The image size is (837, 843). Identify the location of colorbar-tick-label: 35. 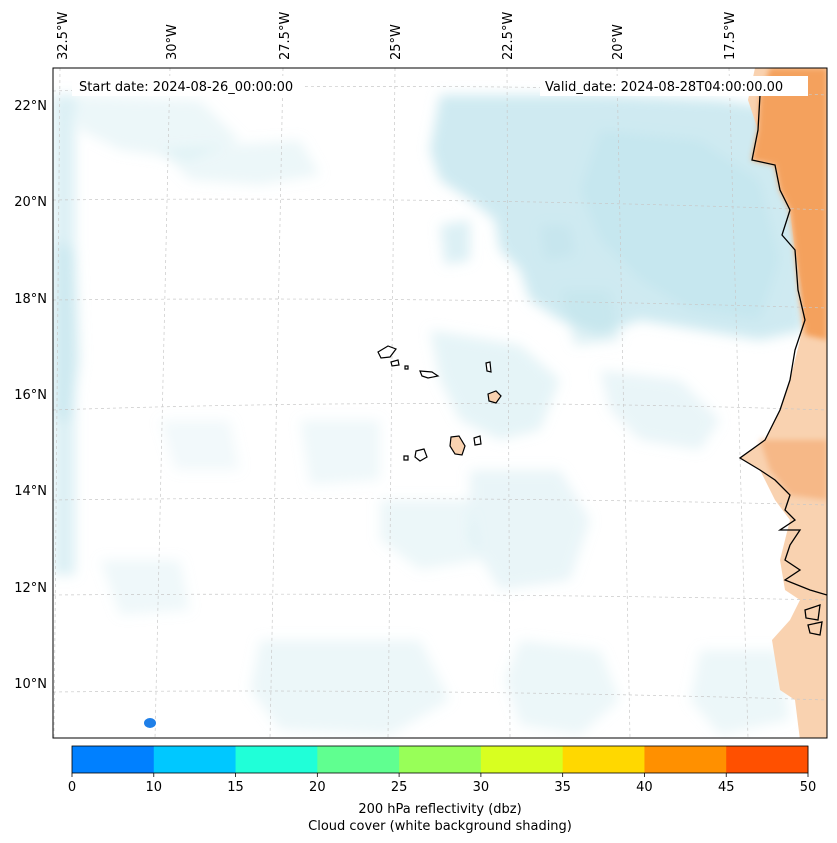
(562, 787).